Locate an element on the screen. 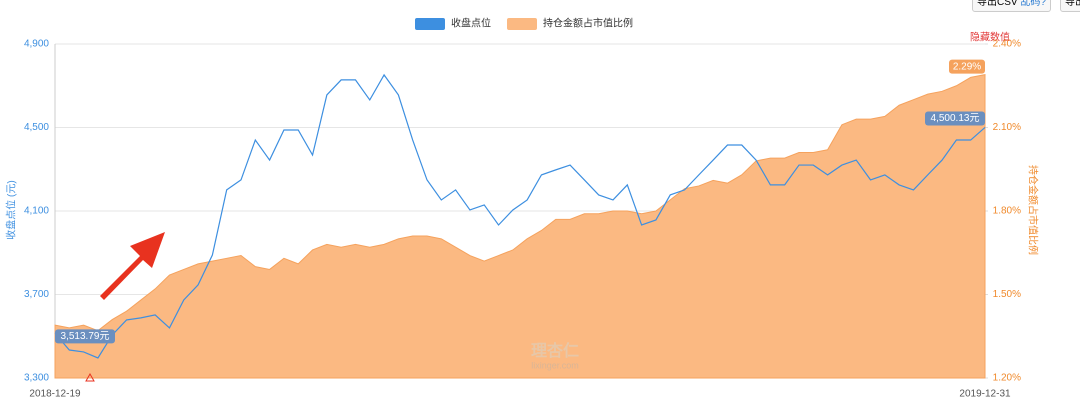 The width and height of the screenshot is (1080, 403). hide-values-link: 隐藏数值 is located at coordinates (990, 37).